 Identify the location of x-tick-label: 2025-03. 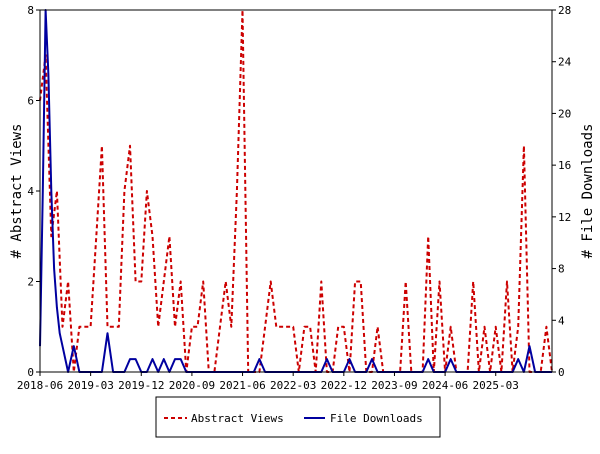
(496, 385).